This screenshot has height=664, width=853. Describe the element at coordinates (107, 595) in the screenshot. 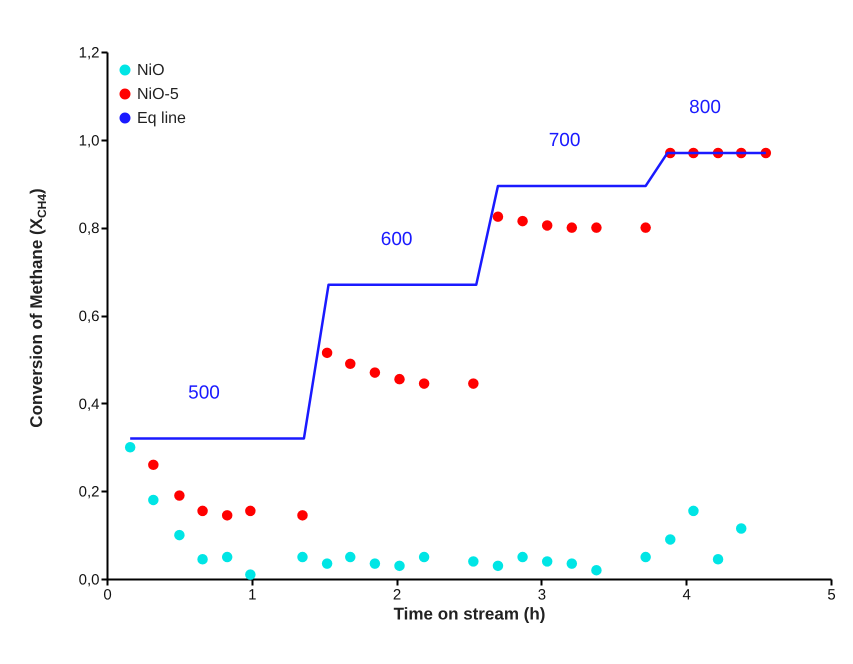

I see `x-tick-label: 0` at that location.